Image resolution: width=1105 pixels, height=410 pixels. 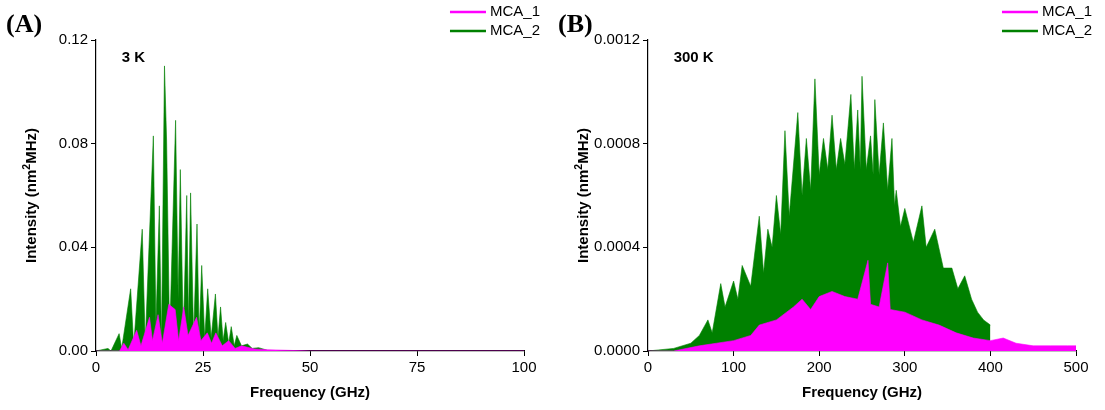 What do you see at coordinates (617, 142) in the screenshot?
I see `y-tick-label: 0.0008` at bounding box center [617, 142].